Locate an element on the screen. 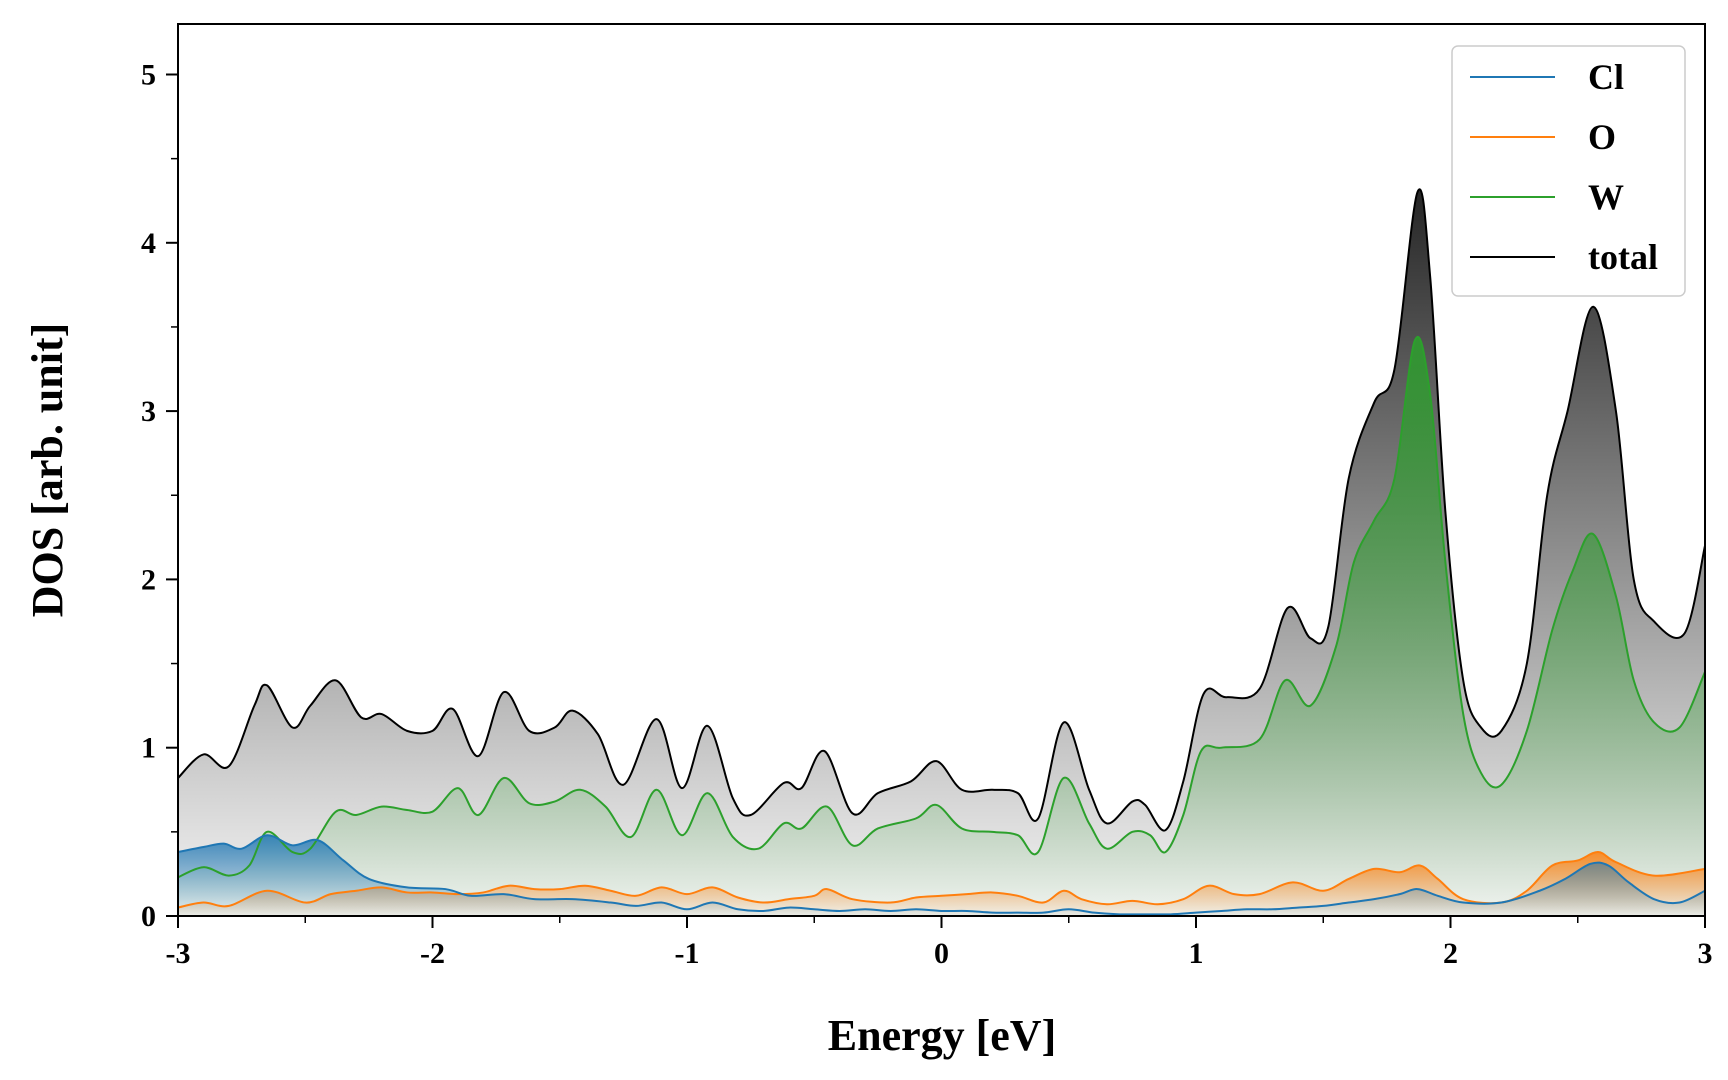  y-tick-label: 2 is located at coordinates (148, 579).